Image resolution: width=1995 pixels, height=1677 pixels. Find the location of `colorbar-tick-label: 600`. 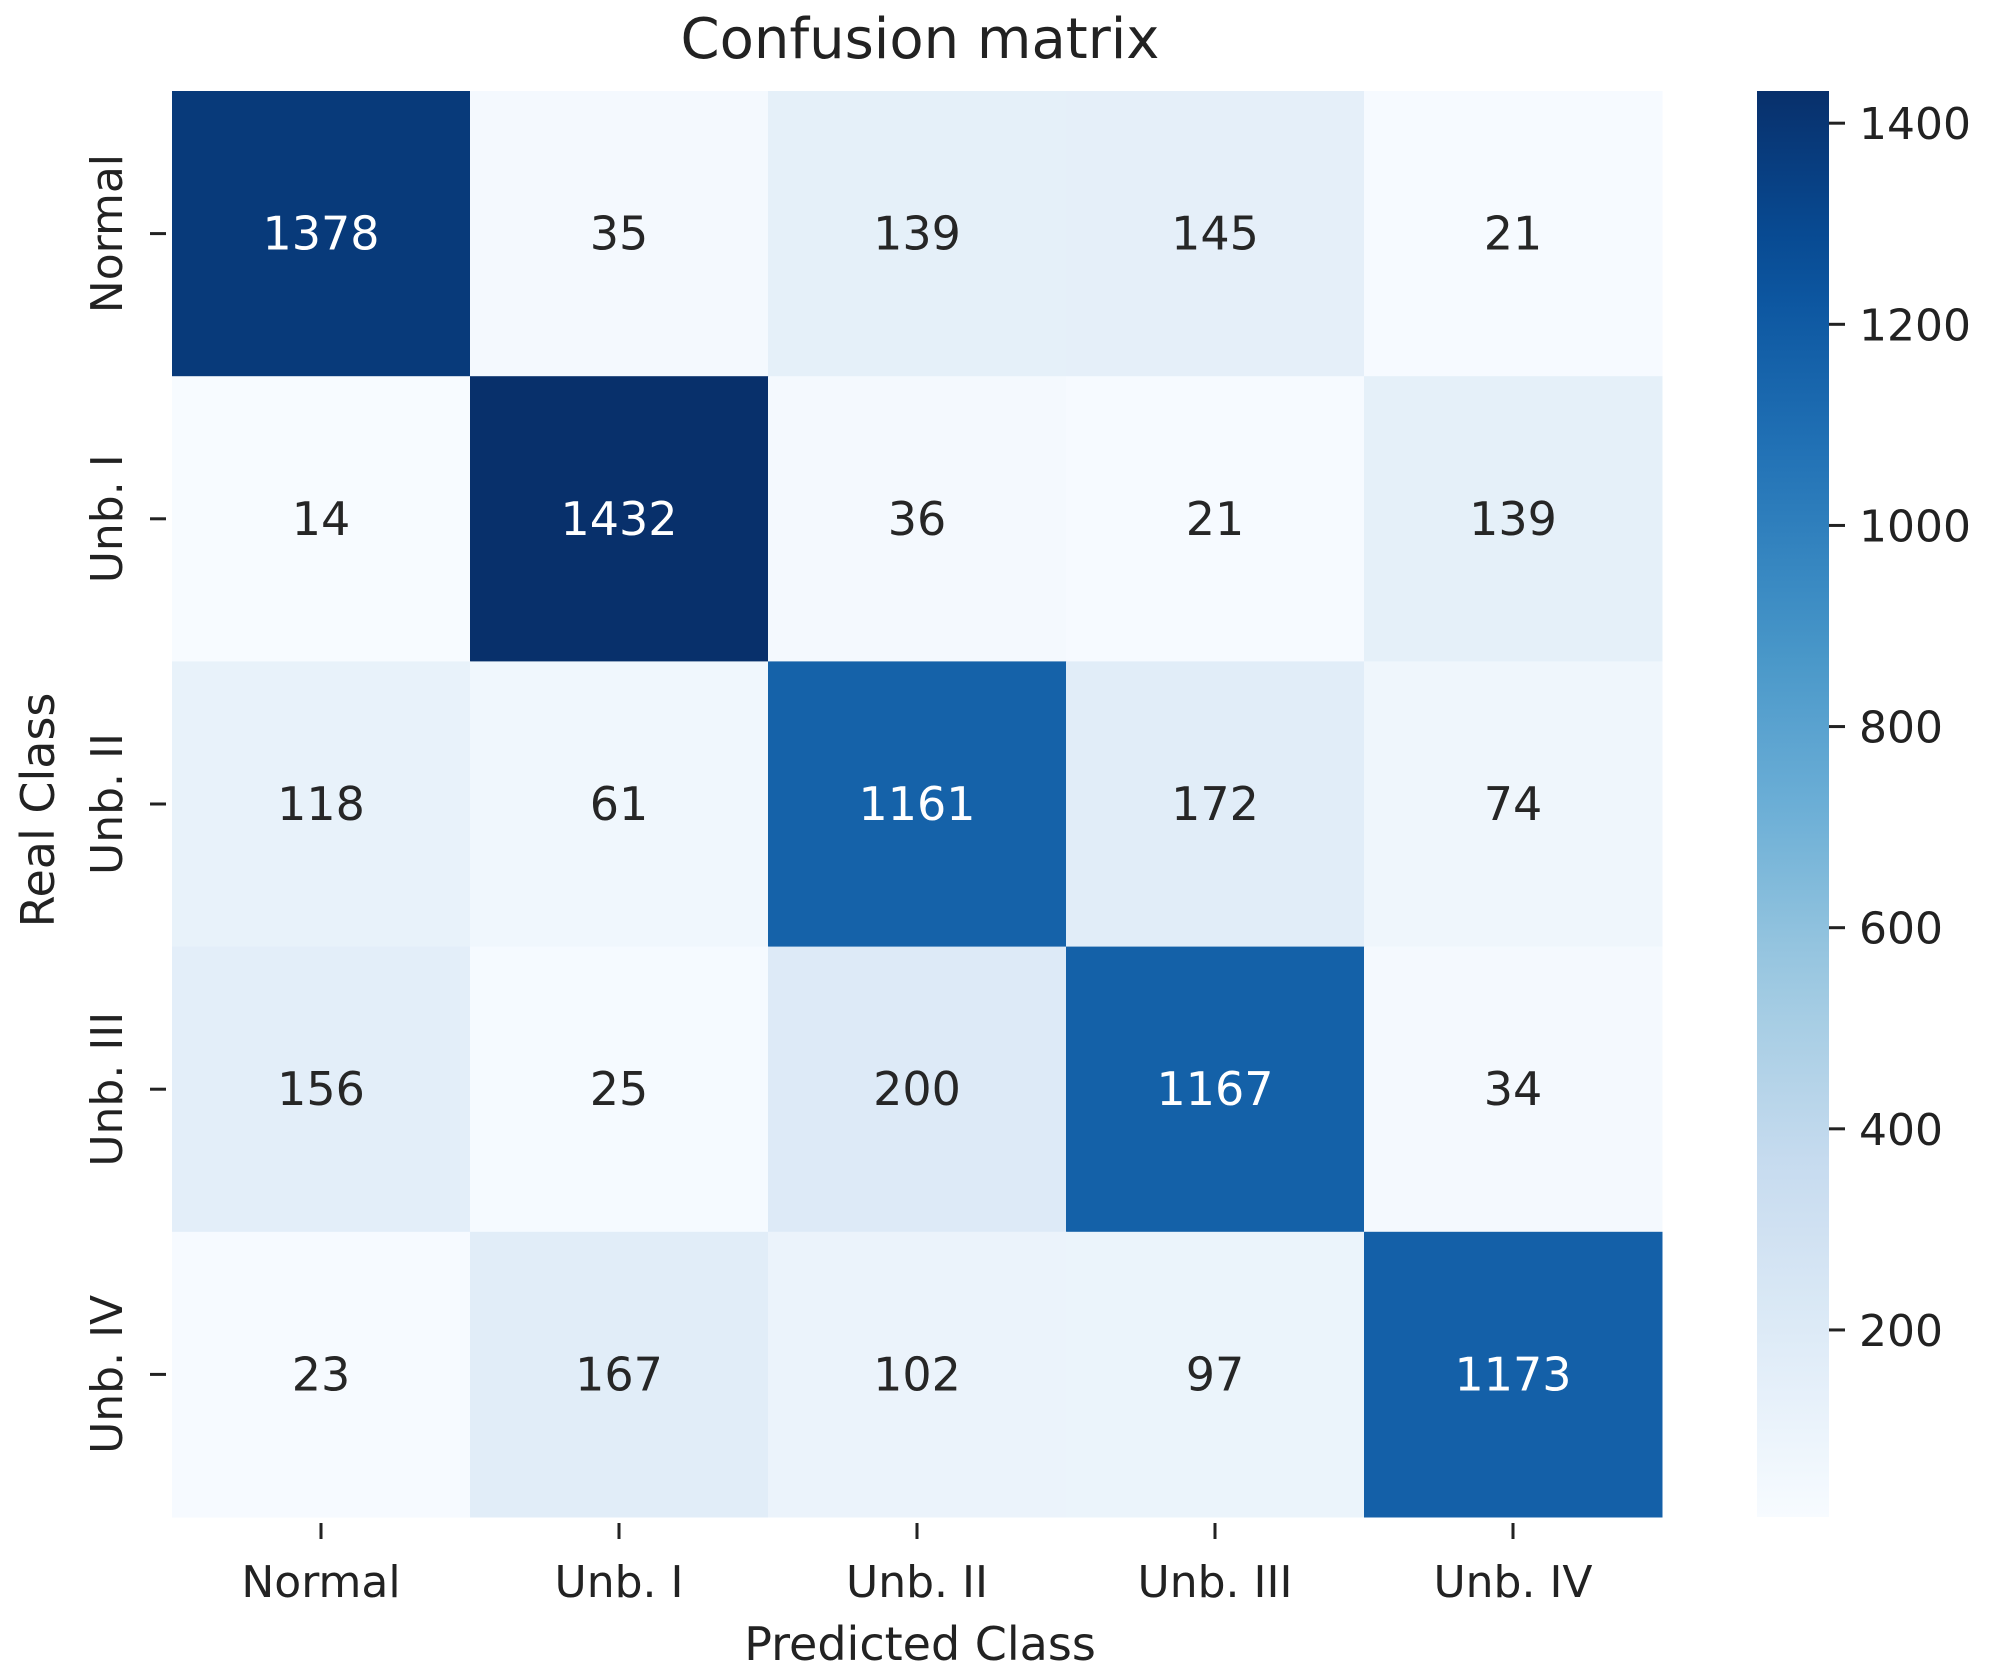

colorbar-tick-label: 600 is located at coordinates (1901, 929).